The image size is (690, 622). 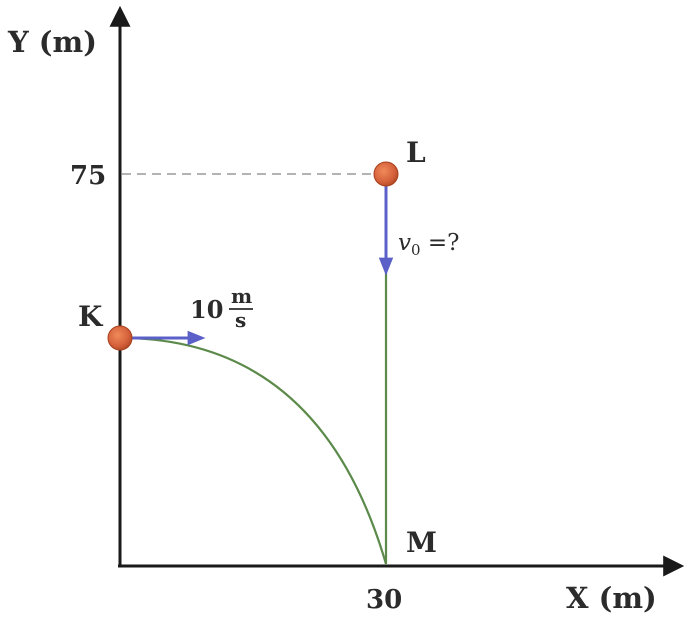 I want to click on velocity-l-label: v0 =?, so click(x=428, y=244).